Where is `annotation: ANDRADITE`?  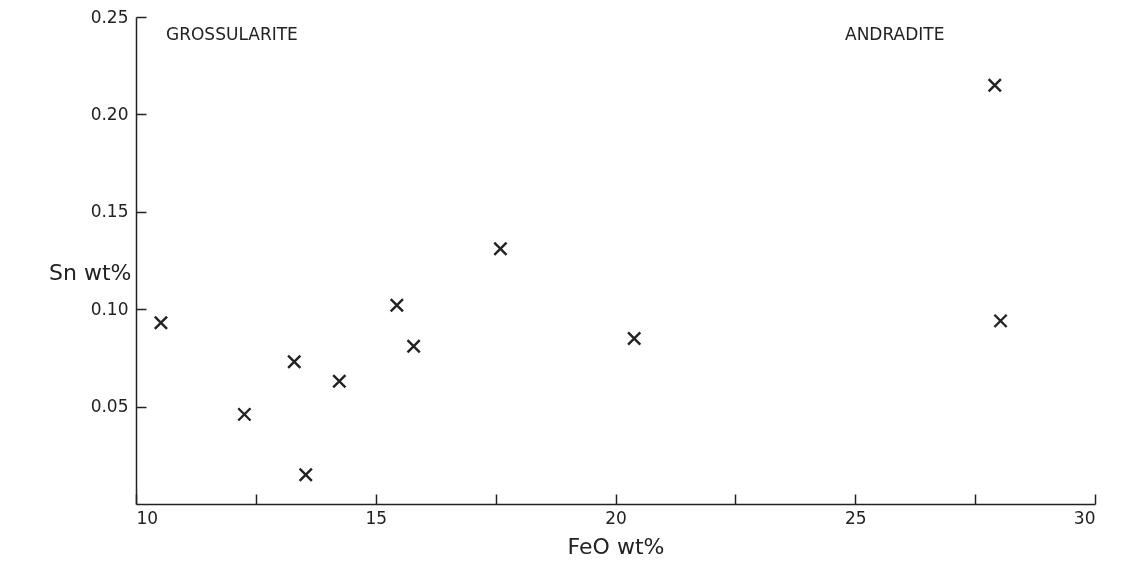 annotation: ANDRADITE is located at coordinates (895, 34).